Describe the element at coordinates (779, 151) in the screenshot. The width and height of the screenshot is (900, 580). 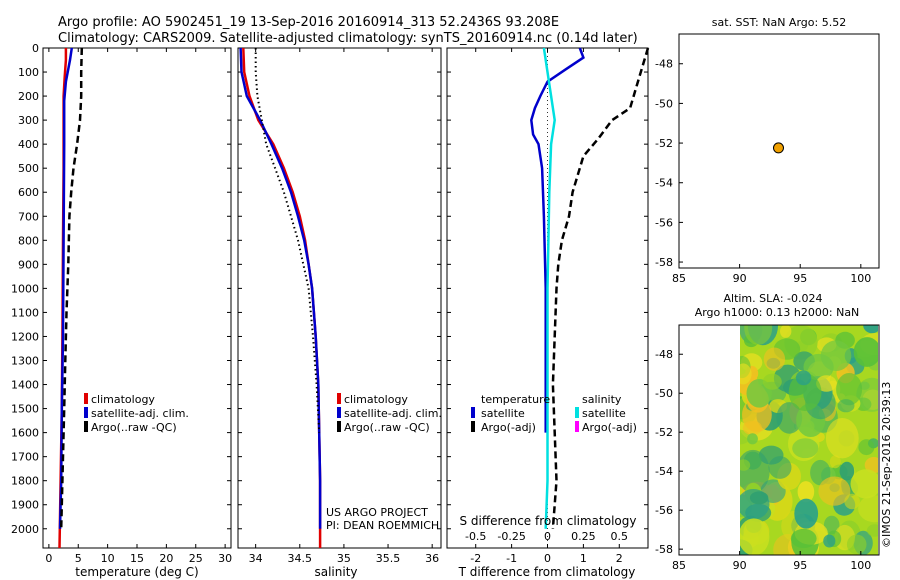
I see `sst-map-frame` at that location.